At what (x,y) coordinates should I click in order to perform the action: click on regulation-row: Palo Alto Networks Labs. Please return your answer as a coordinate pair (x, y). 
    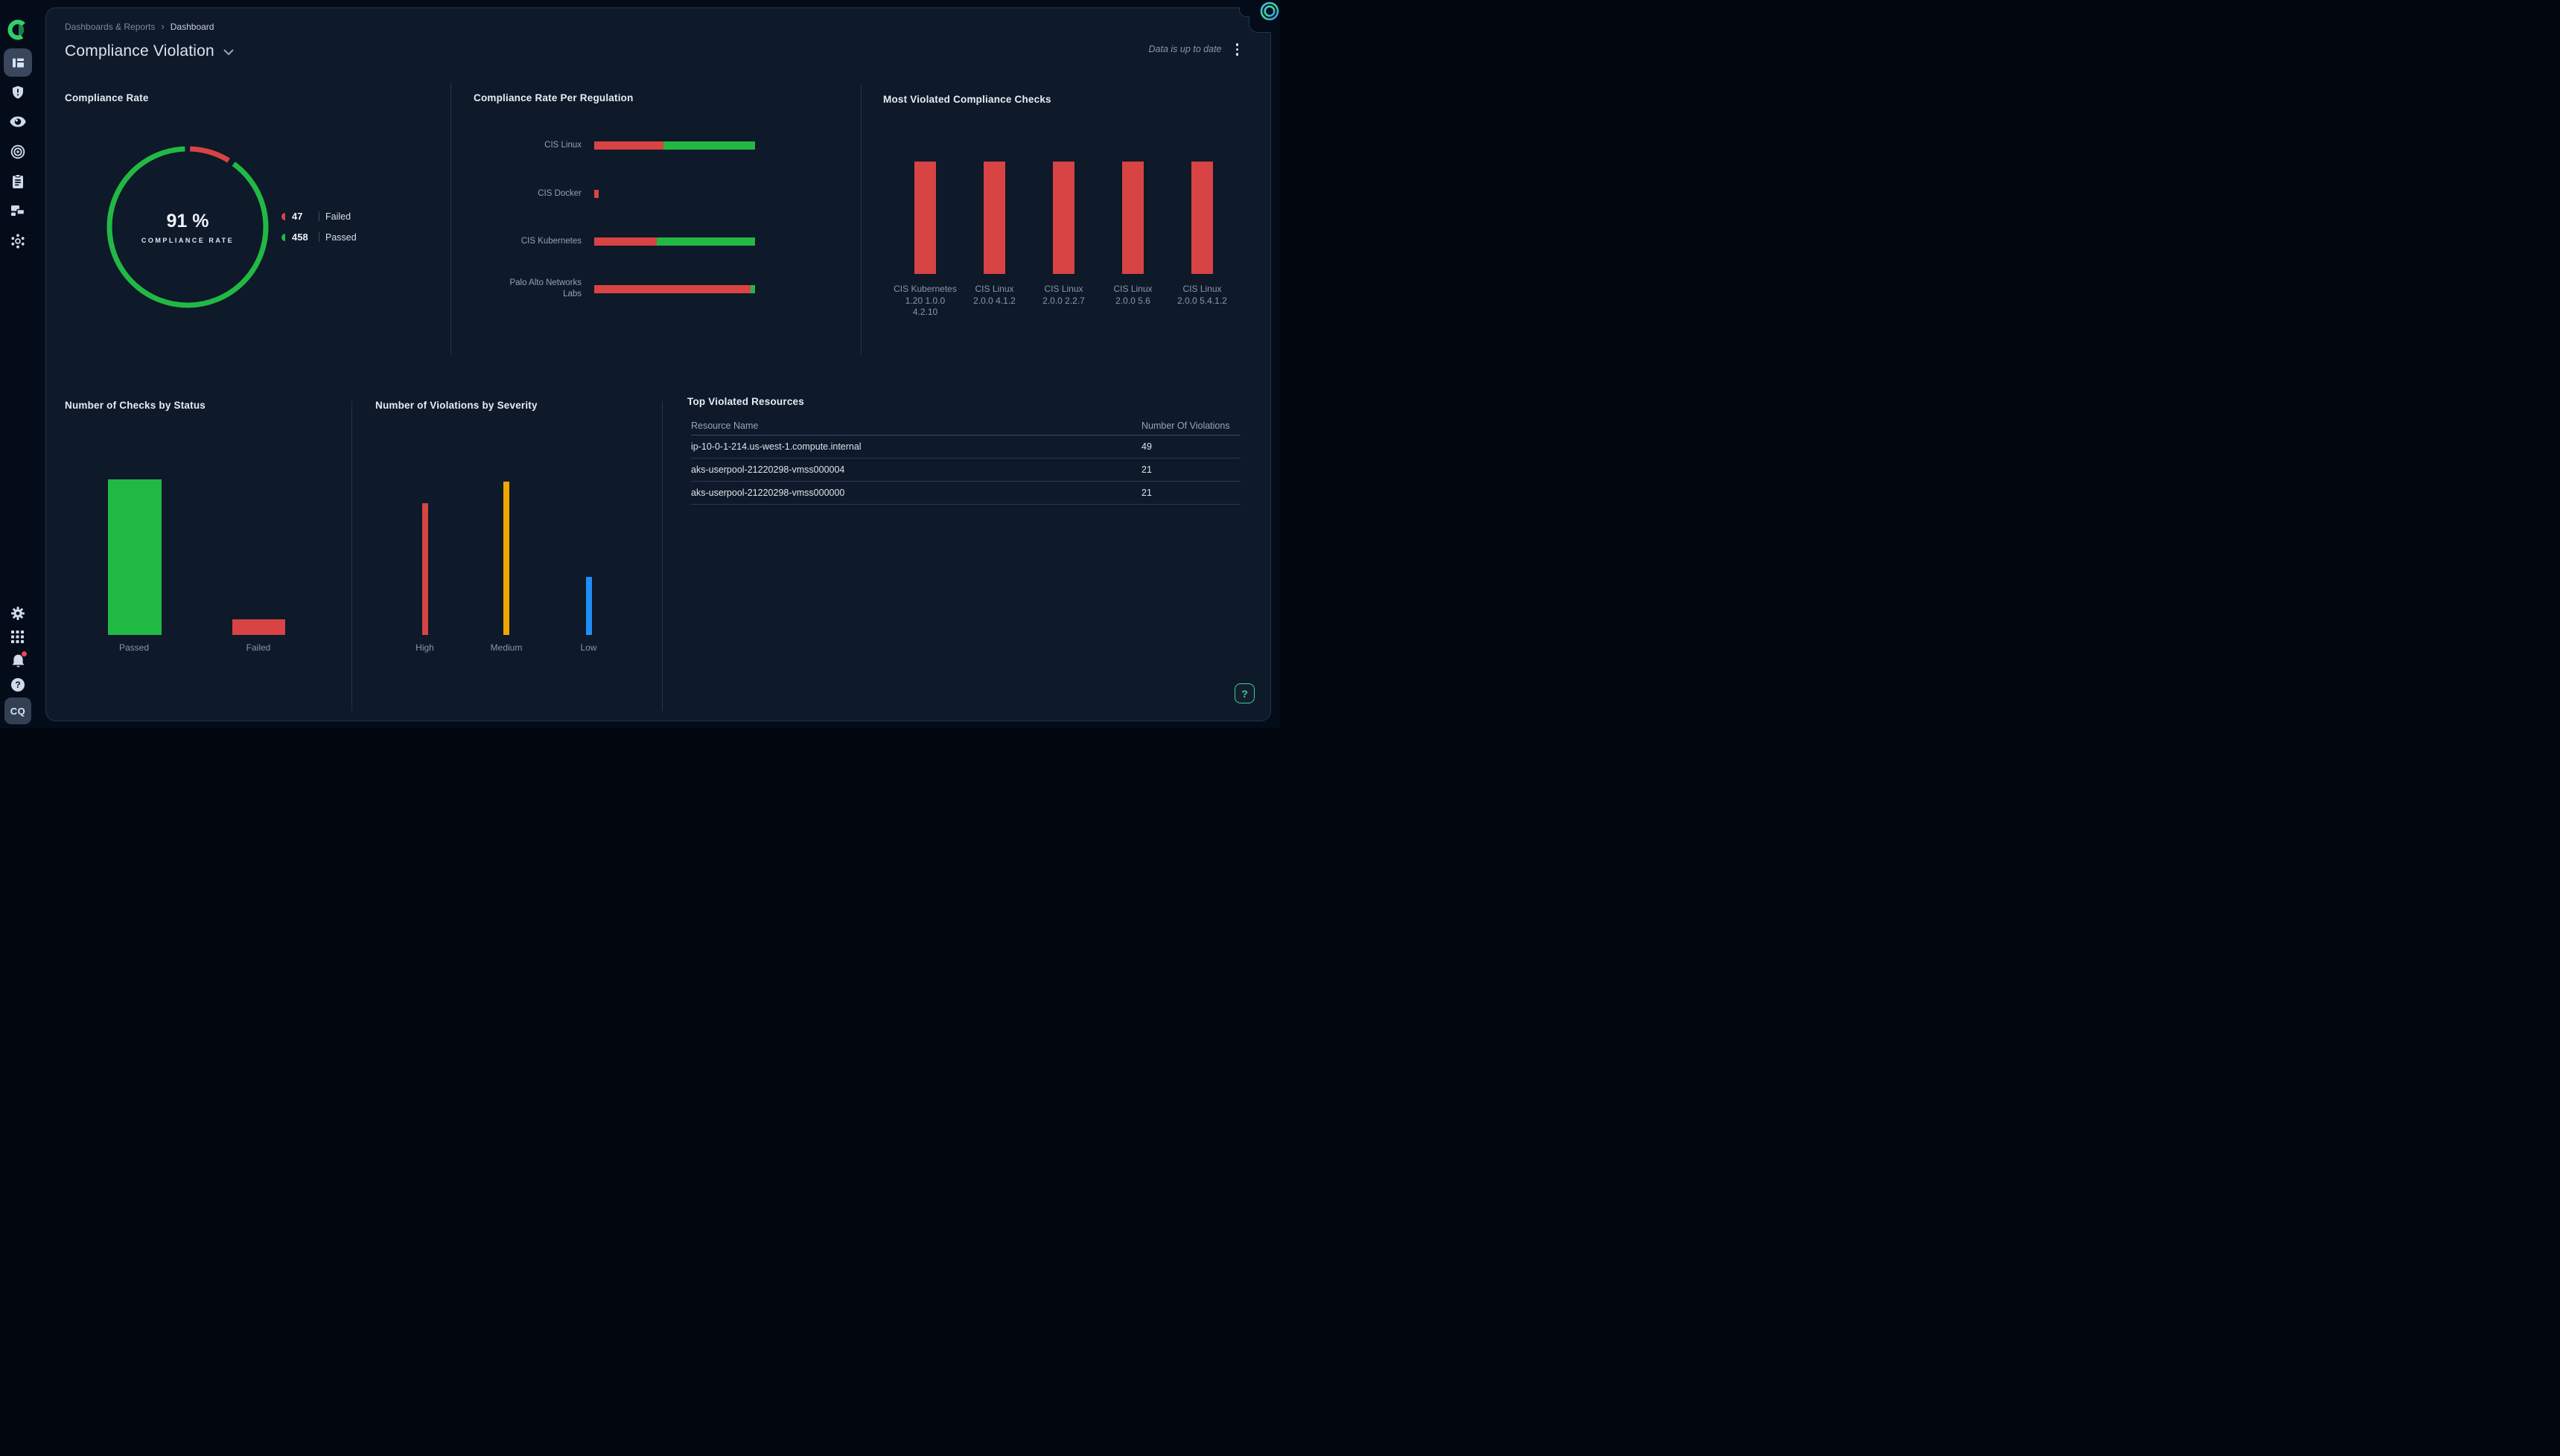
    Looking at the image, I should click on (612, 289).